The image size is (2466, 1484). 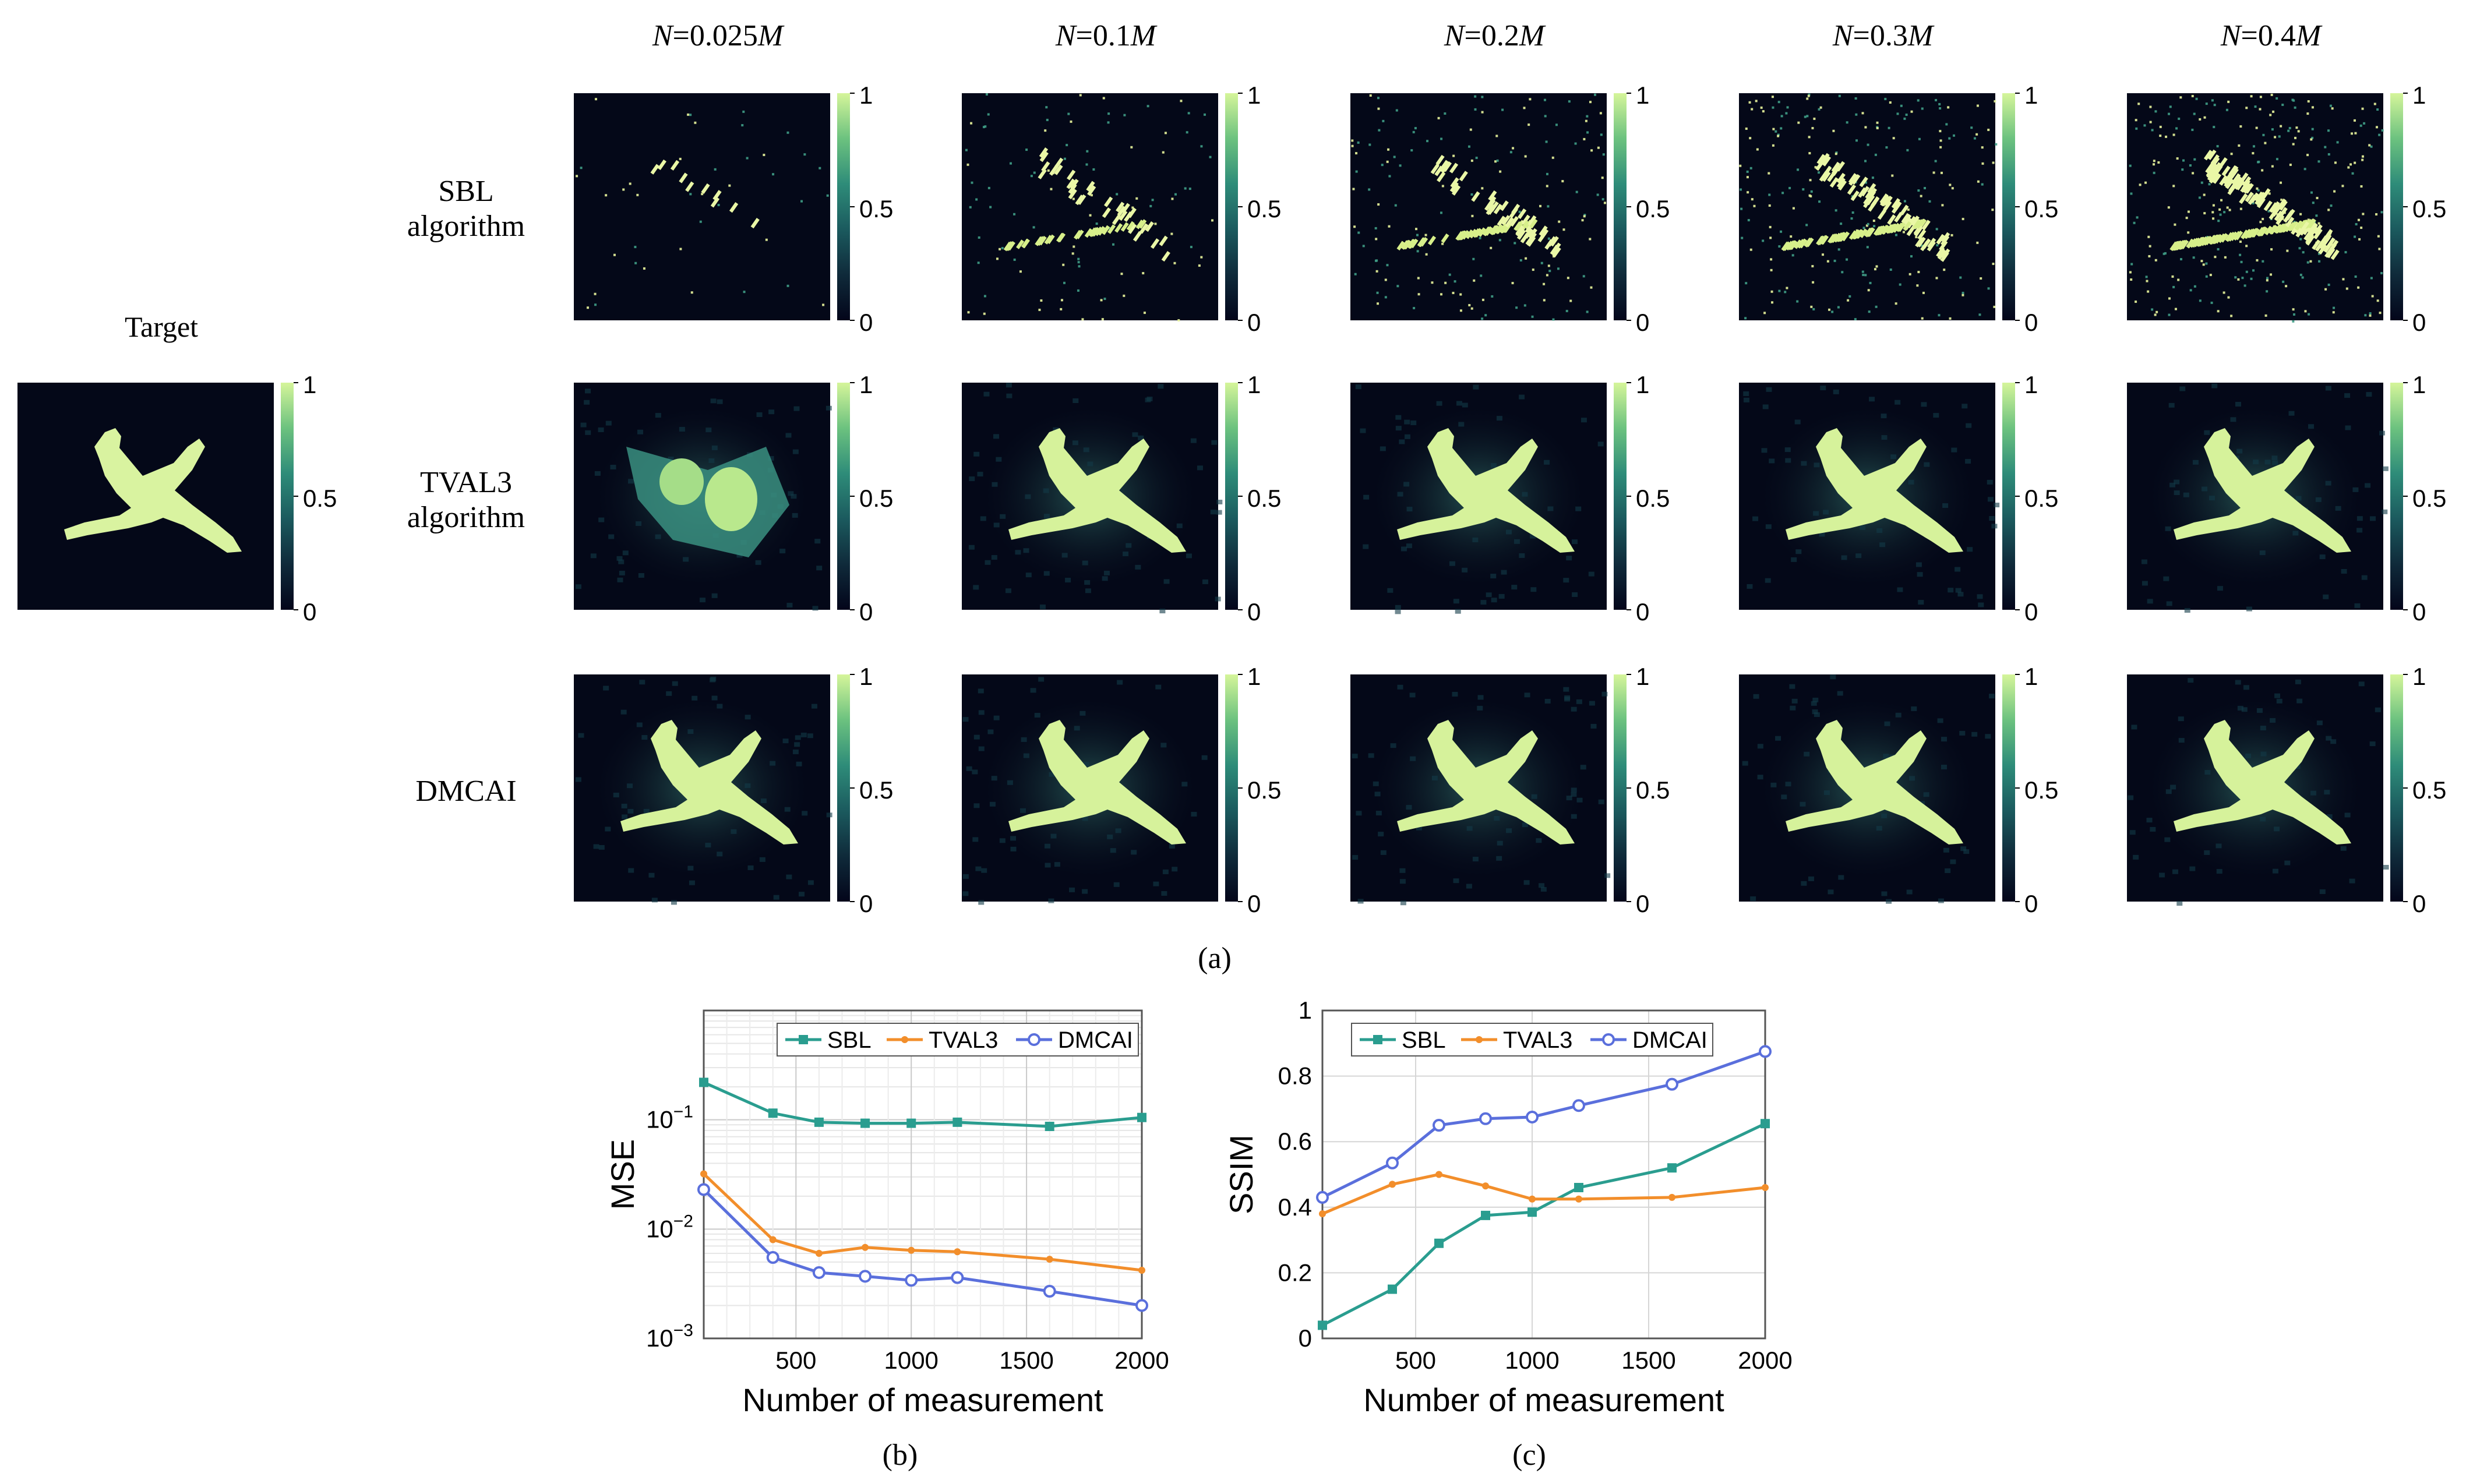 I want to click on x-tick-label: 1500, so click(x=1026, y=1361).